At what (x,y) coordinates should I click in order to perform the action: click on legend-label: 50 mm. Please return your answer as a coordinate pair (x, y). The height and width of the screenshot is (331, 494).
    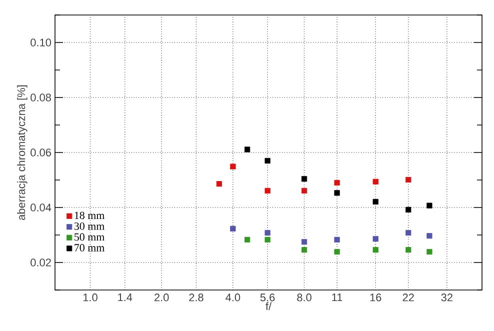
    Looking at the image, I should click on (89, 237).